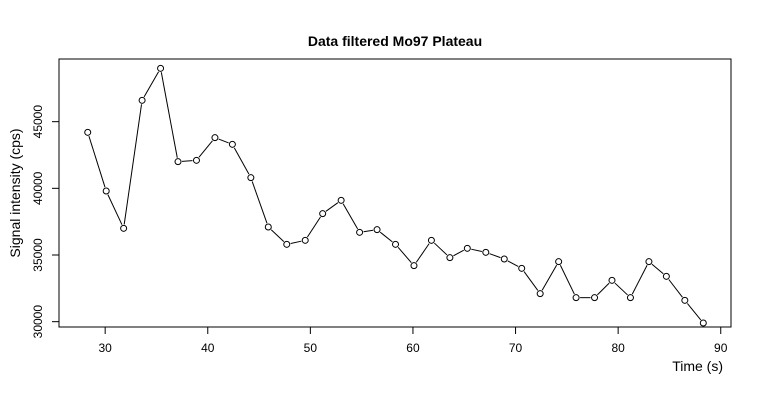  I want to click on y-tick-label: 35000, so click(38, 255).